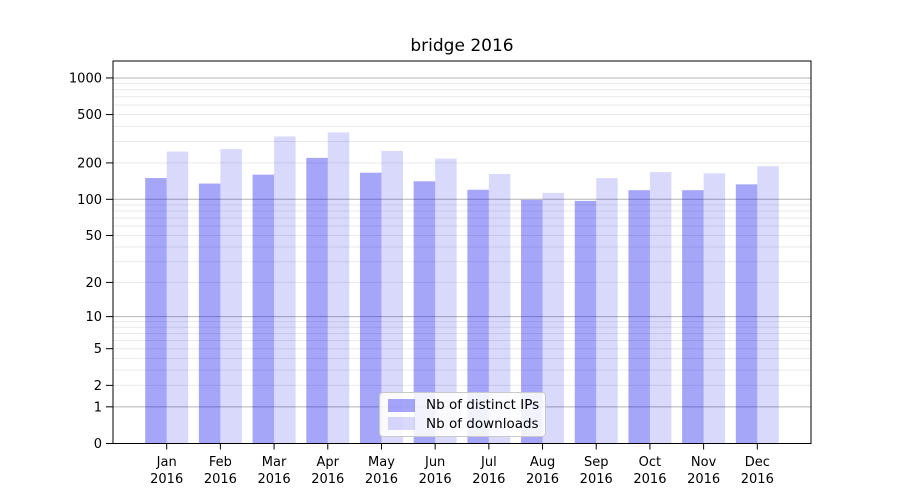 This screenshot has width=900, height=500. What do you see at coordinates (483, 405) in the screenshot?
I see `legend-label: Nb of distinct IPs` at bounding box center [483, 405].